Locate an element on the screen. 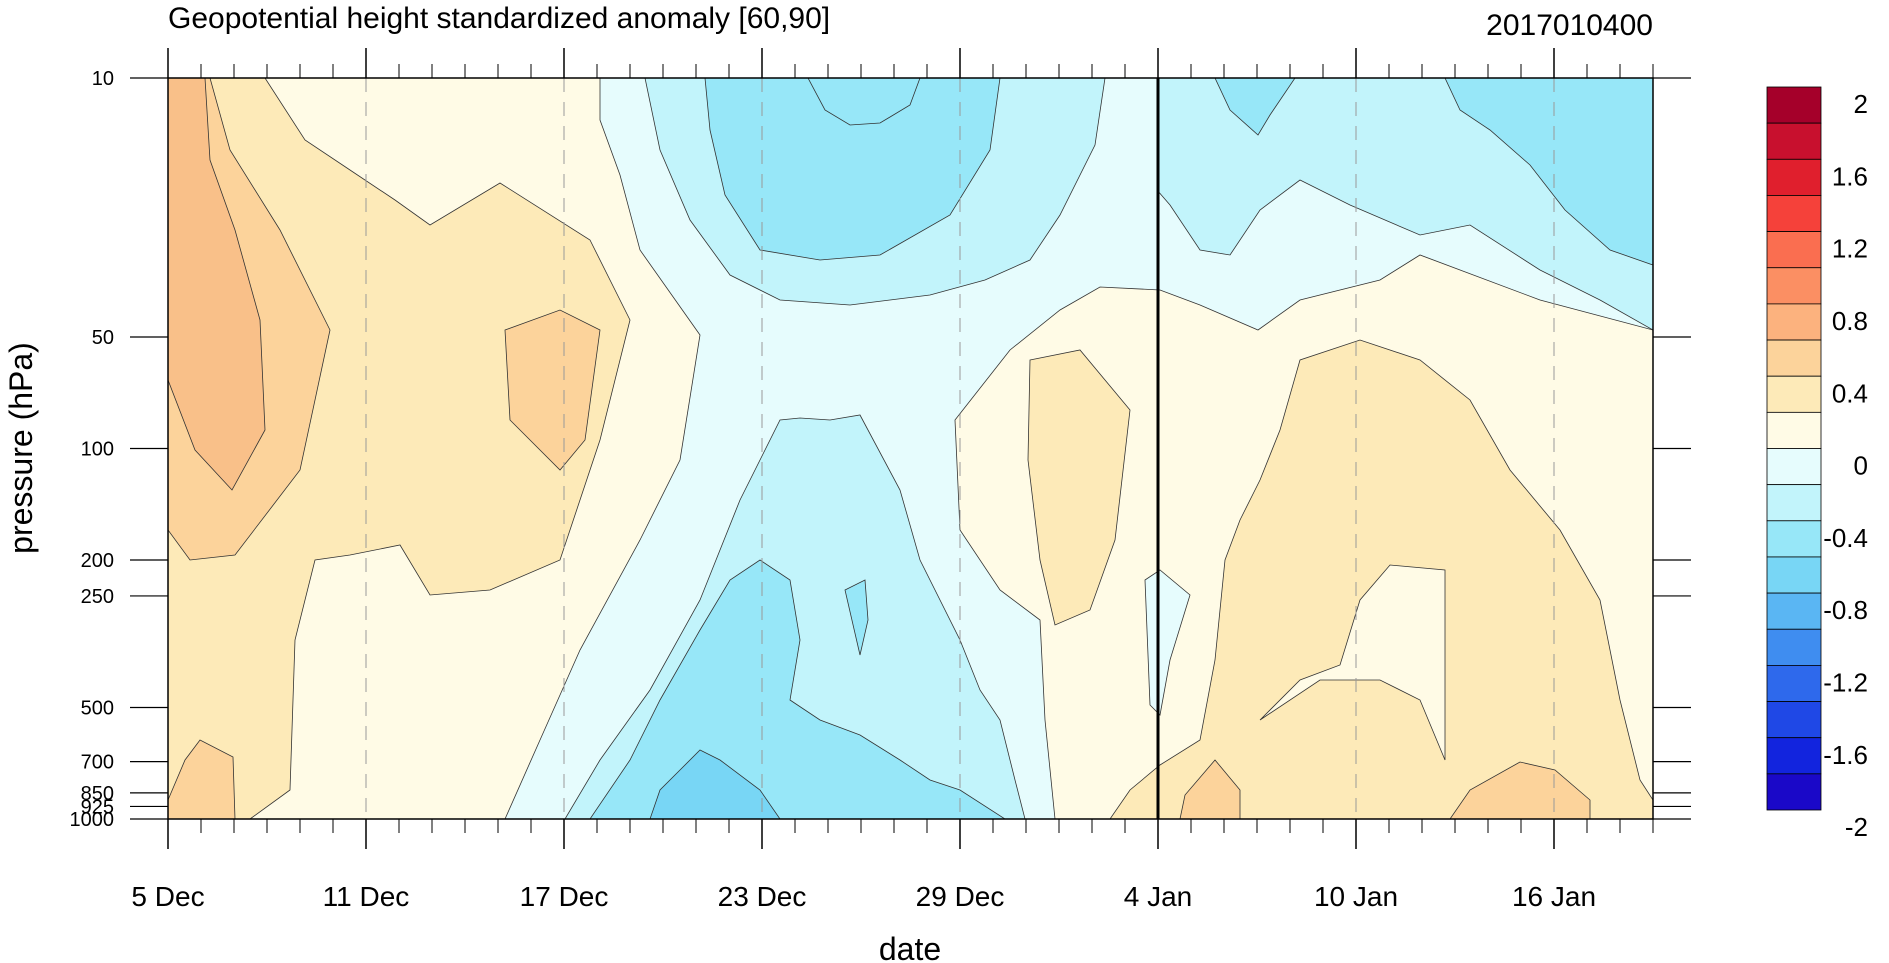 This screenshot has height=963, width=1889. colorbar-label: -1.6 is located at coordinates (1845, 755).